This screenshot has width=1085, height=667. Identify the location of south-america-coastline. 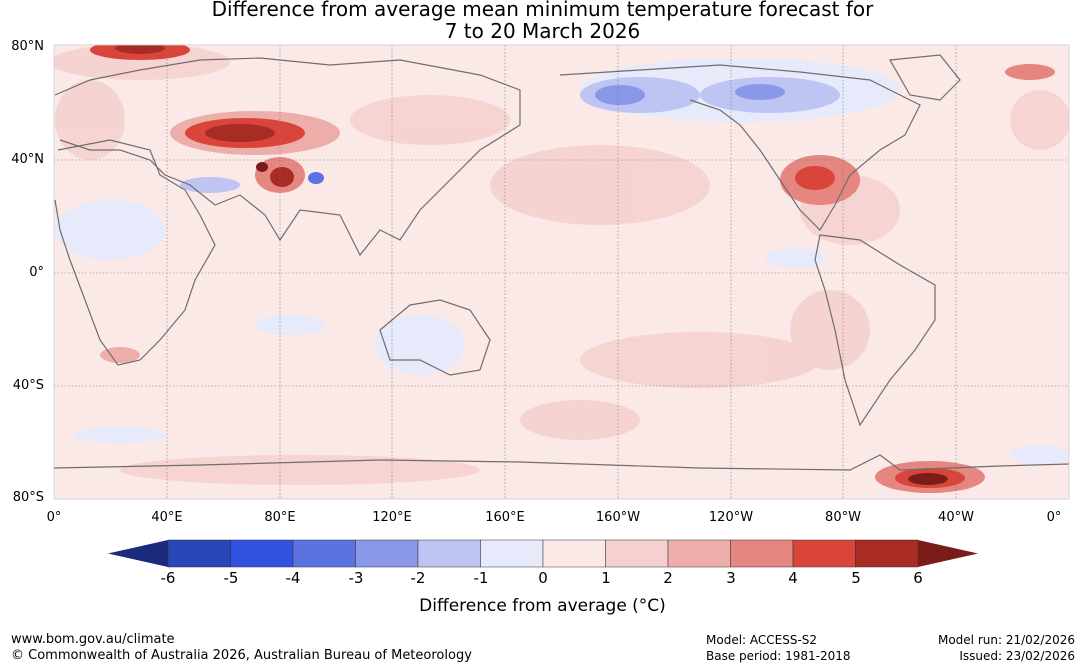
(875, 330).